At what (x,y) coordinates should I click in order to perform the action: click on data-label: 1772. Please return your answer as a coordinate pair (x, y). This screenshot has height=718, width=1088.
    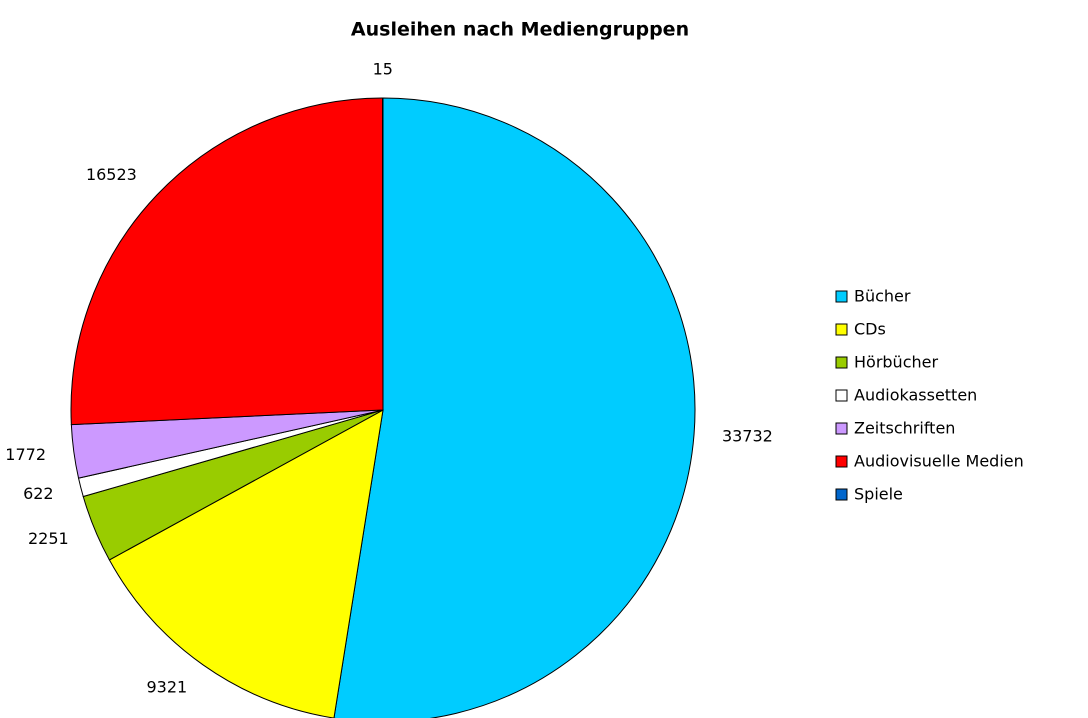
    Looking at the image, I should click on (25, 454).